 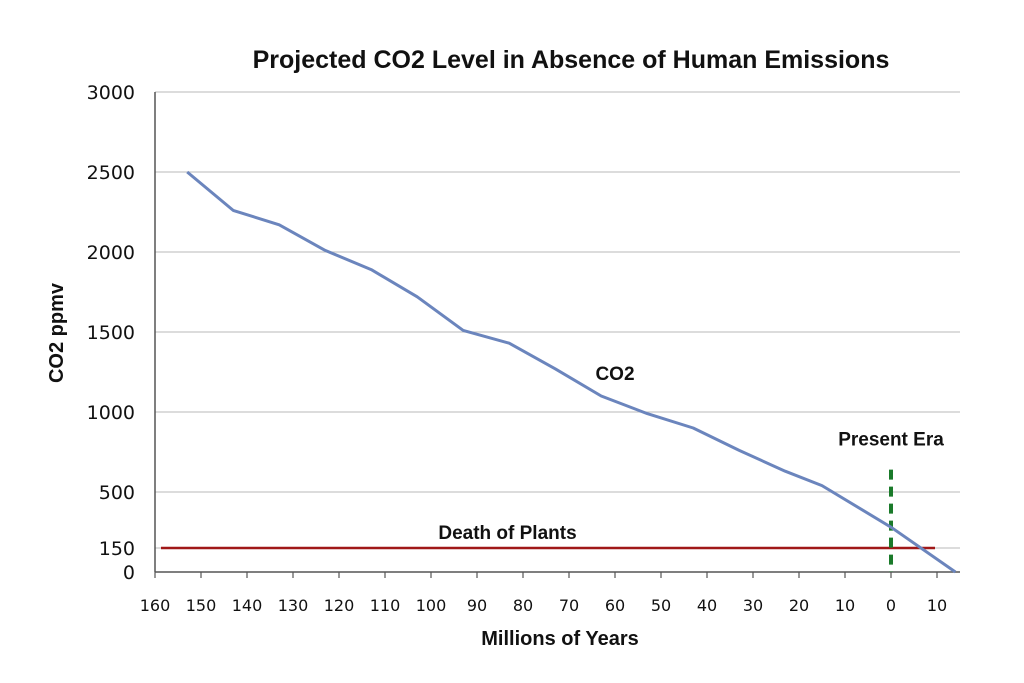 I want to click on x-tick-label: 90, so click(x=477, y=605).